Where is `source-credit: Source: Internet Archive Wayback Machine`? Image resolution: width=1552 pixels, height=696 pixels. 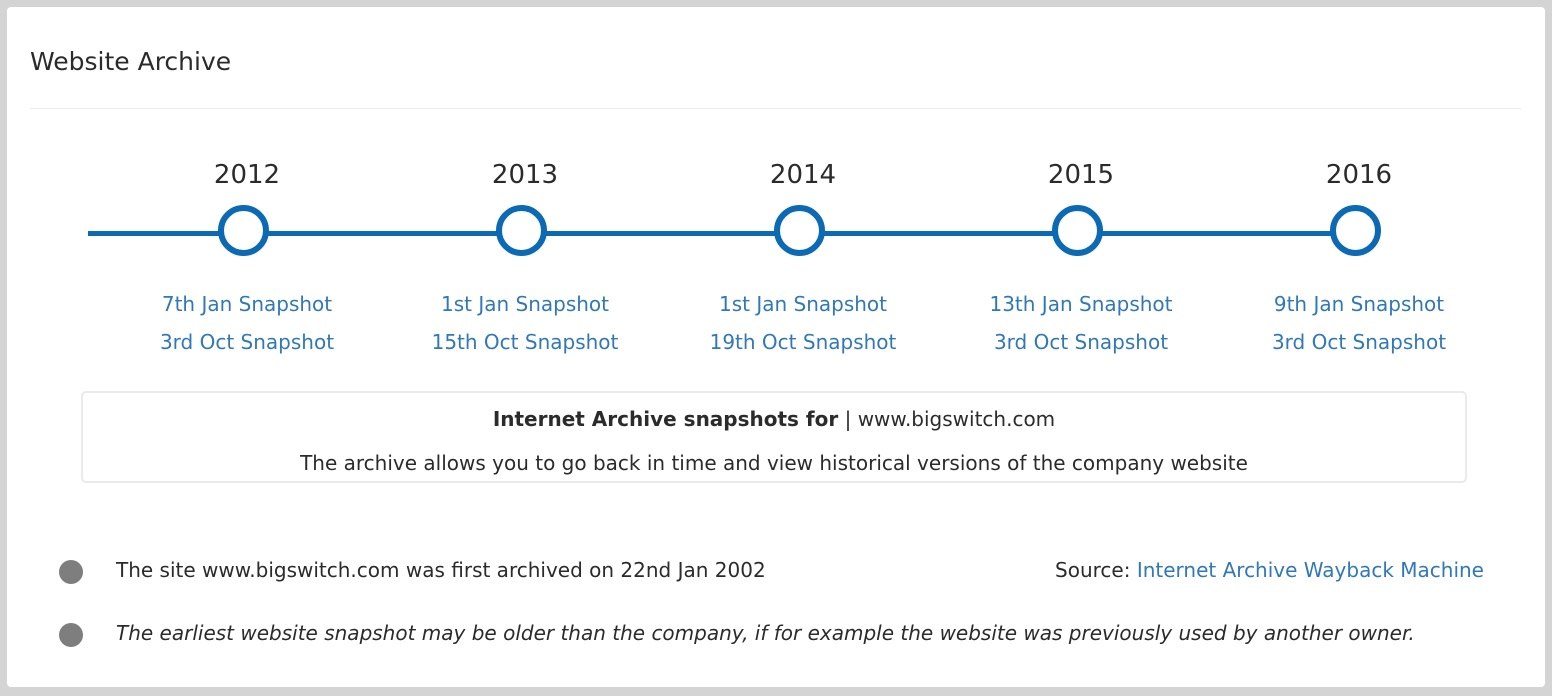 source-credit: Source: Internet Archive Wayback Machine is located at coordinates (1269, 570).